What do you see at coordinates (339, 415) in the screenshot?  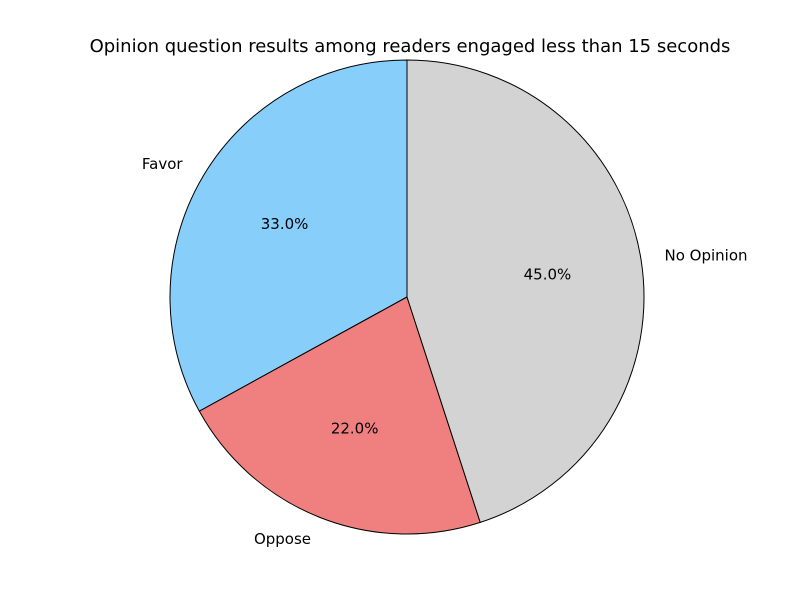 I see `pie-slice` at bounding box center [339, 415].